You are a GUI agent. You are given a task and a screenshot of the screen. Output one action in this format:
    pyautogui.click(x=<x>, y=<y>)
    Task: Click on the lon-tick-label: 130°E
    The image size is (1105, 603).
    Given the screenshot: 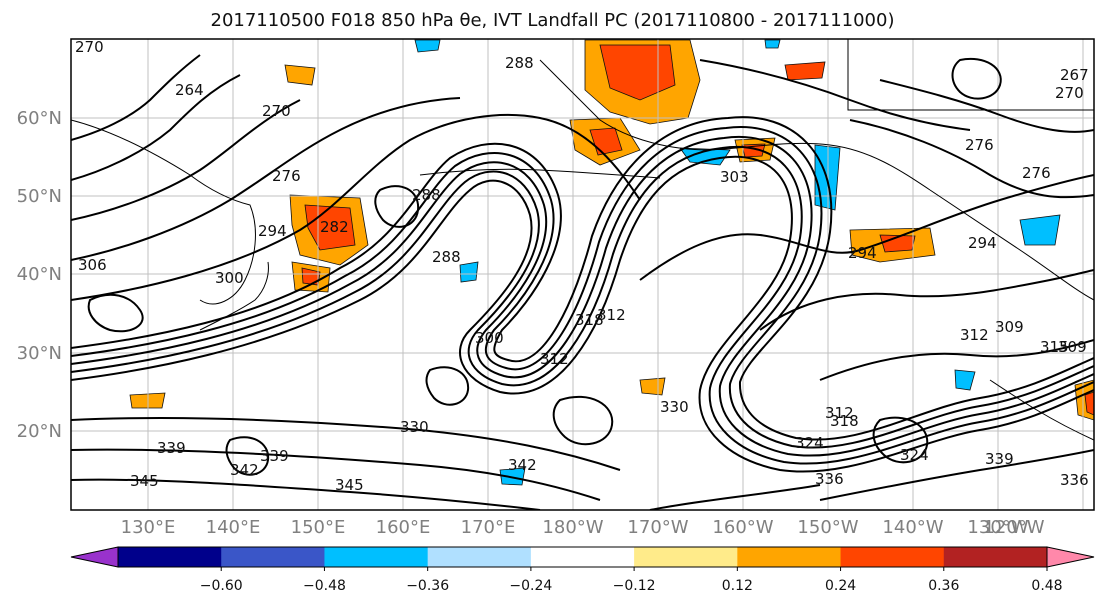 What is the action you would take?
    pyautogui.click(x=148, y=527)
    